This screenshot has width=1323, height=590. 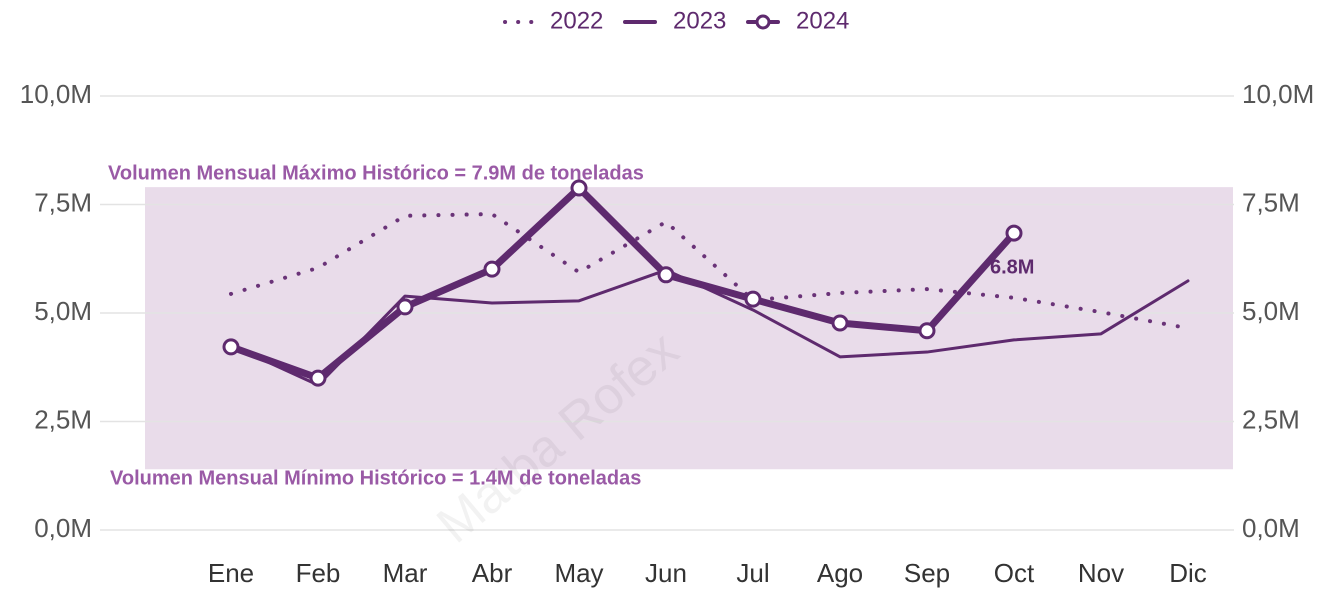 I want to click on legend-label: 2024, so click(x=822, y=20).